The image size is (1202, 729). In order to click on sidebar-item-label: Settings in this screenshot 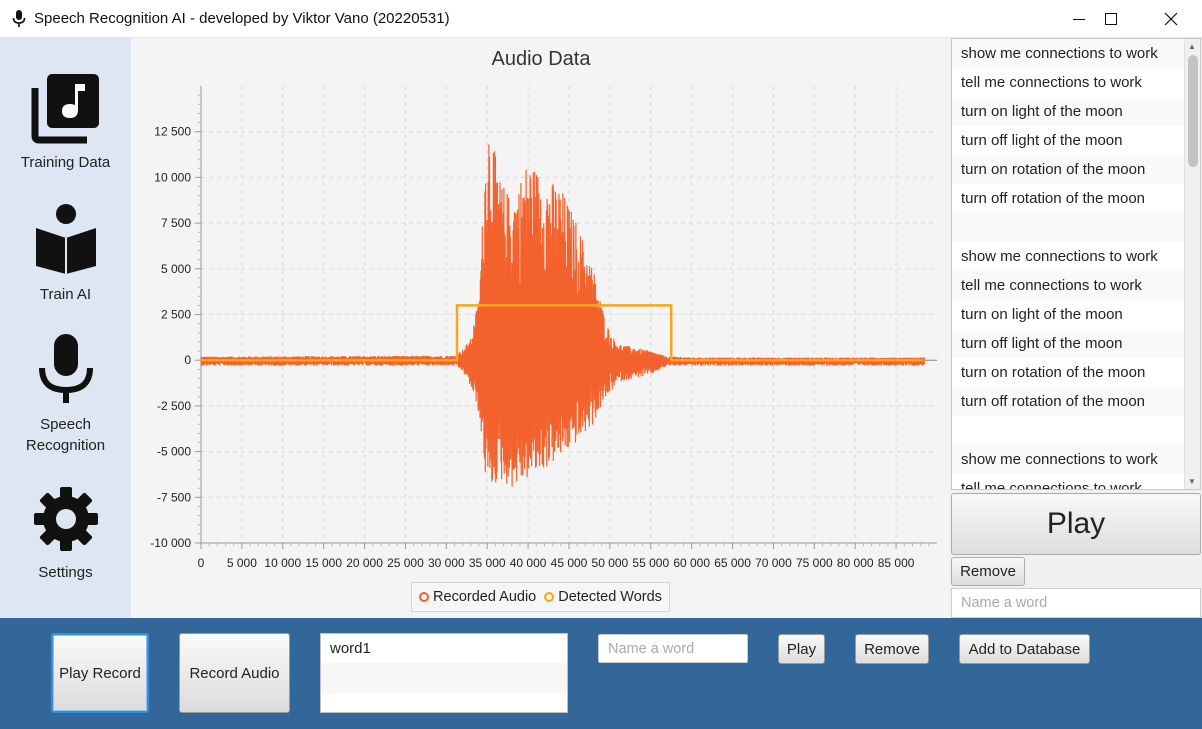, I will do `click(65, 572)`.